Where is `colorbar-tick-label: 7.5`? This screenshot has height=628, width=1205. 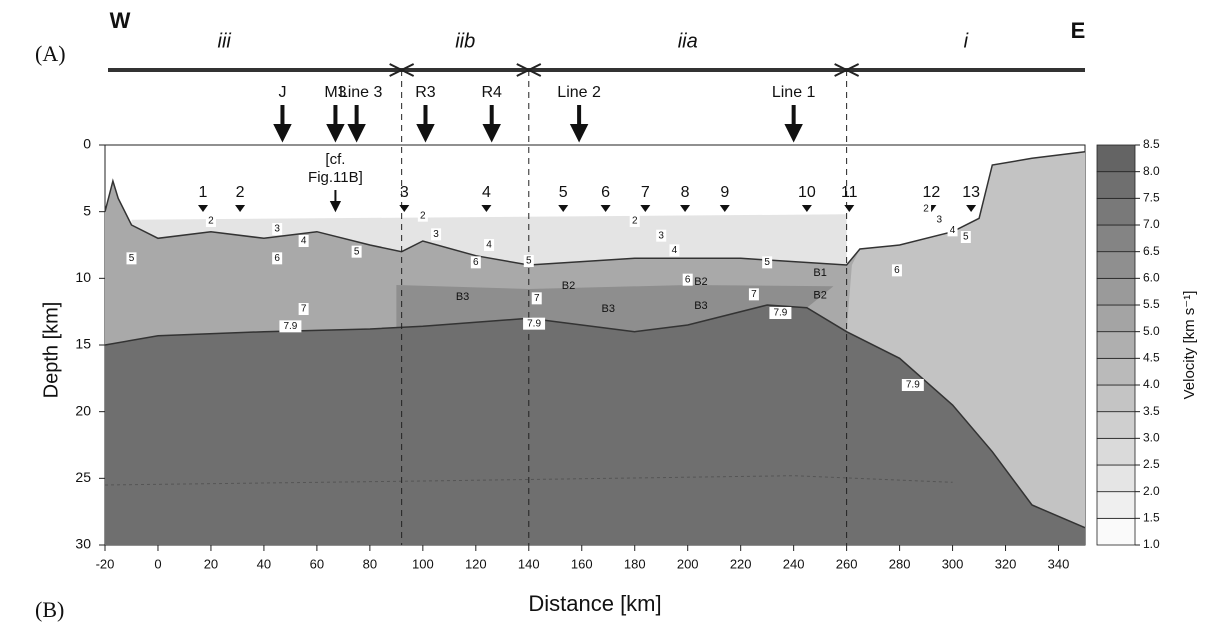 colorbar-tick-label: 7.5 is located at coordinates (1151, 198).